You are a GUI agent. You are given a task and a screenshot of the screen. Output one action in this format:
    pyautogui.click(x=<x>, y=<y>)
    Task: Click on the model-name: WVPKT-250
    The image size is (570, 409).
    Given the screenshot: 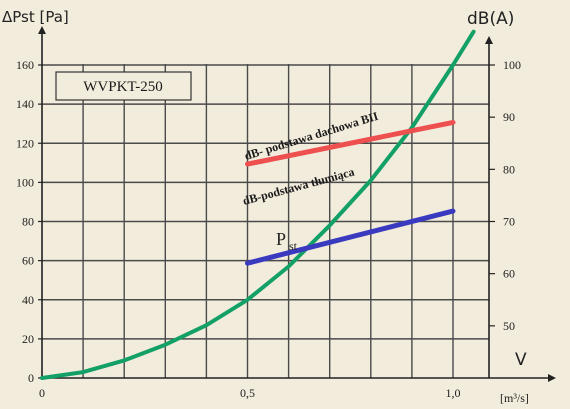 What is the action you would take?
    pyautogui.click(x=122, y=87)
    